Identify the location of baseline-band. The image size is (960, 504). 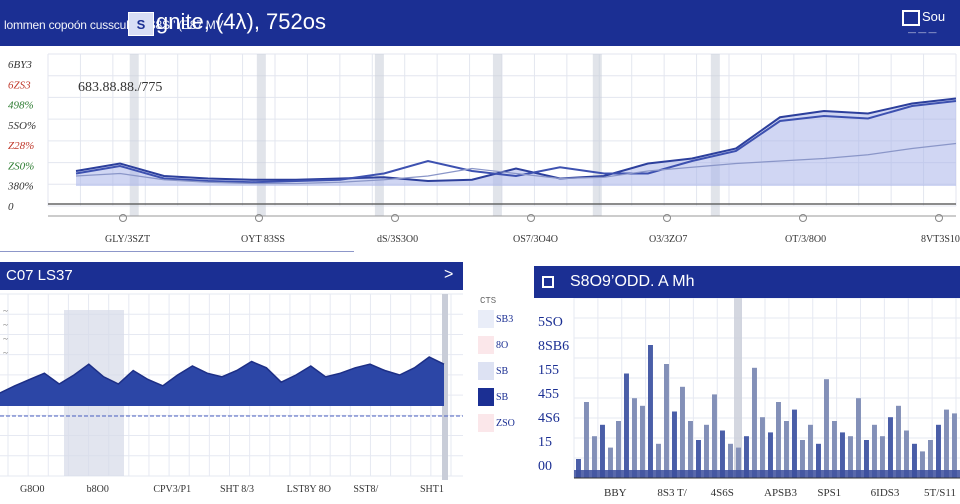
(767, 474).